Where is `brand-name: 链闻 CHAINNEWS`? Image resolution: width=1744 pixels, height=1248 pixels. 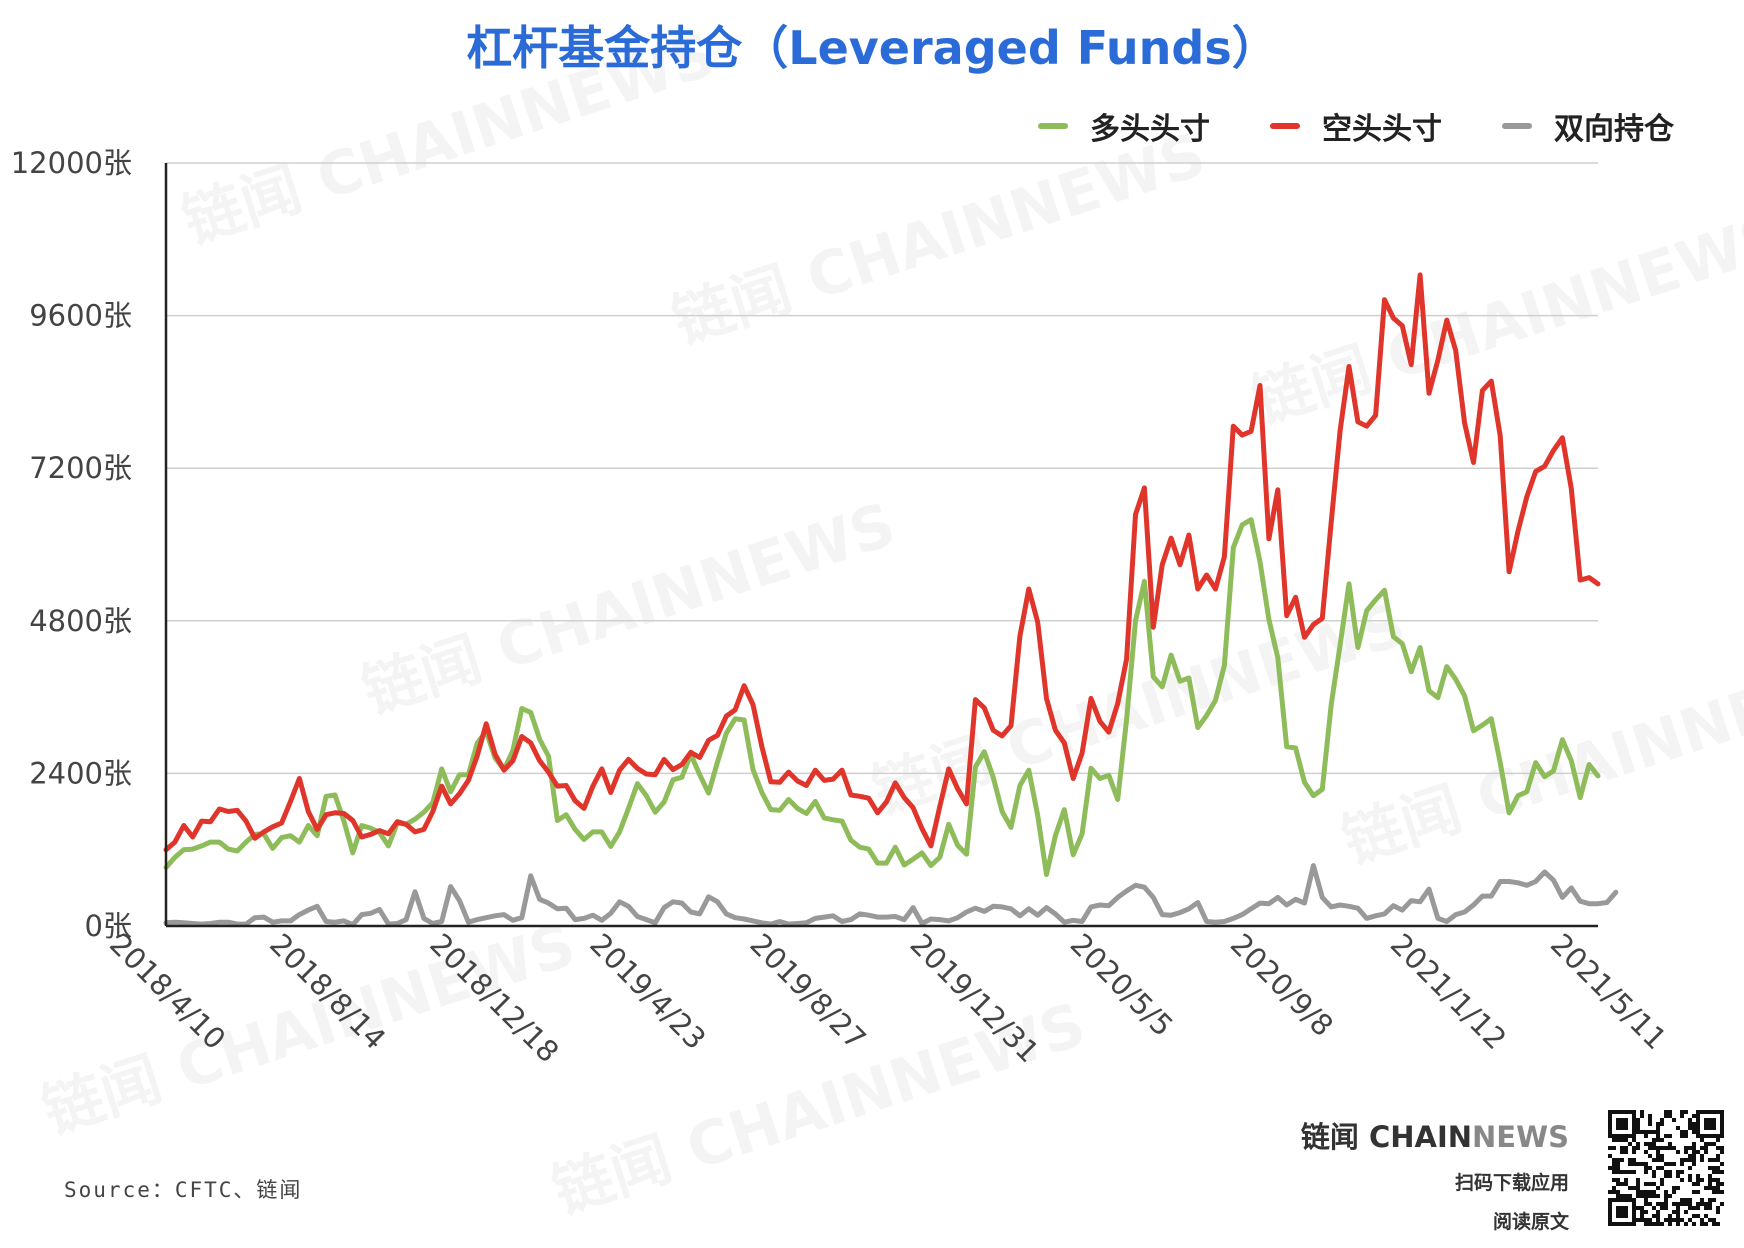
brand-name: 链闻 CHAINNEWS is located at coordinates (1435, 1135).